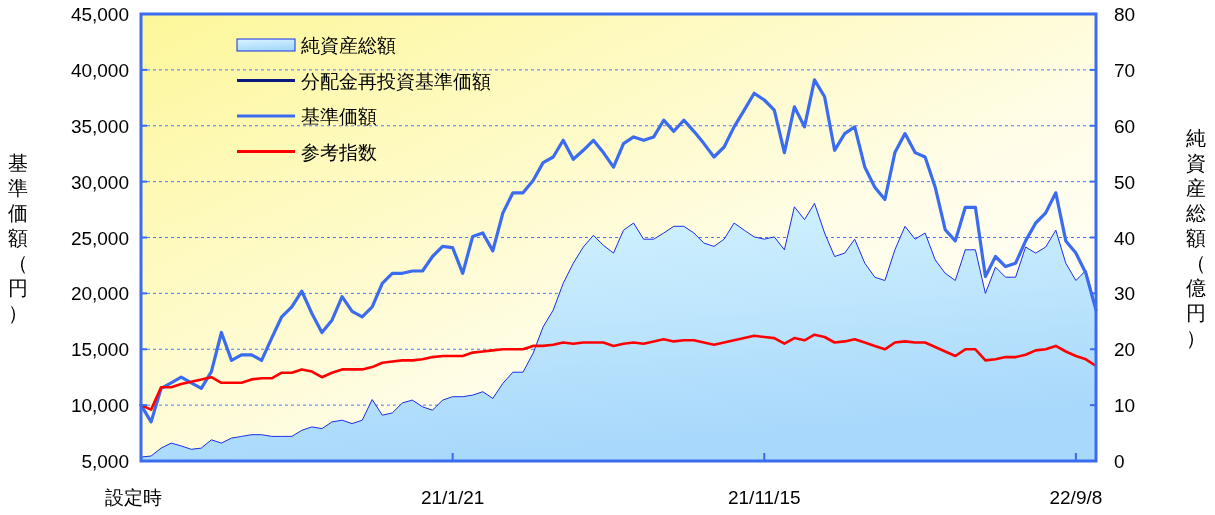  Describe the element at coordinates (99, 350) in the screenshot. I see `y-tick-label: 15,000` at that location.